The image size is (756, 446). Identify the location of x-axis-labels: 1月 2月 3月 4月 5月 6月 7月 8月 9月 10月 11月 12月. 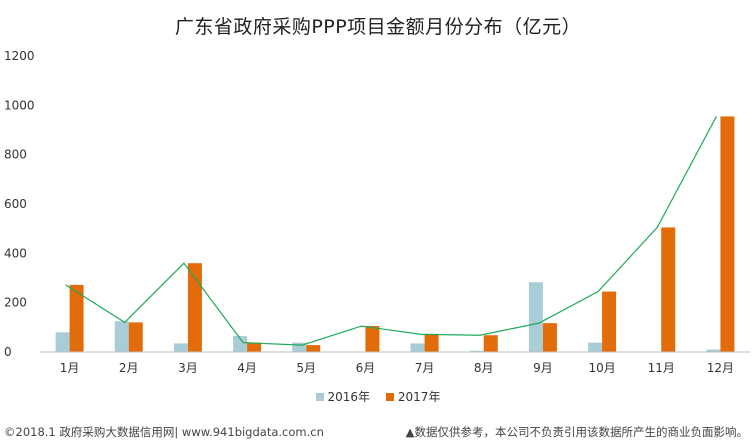
(397, 368).